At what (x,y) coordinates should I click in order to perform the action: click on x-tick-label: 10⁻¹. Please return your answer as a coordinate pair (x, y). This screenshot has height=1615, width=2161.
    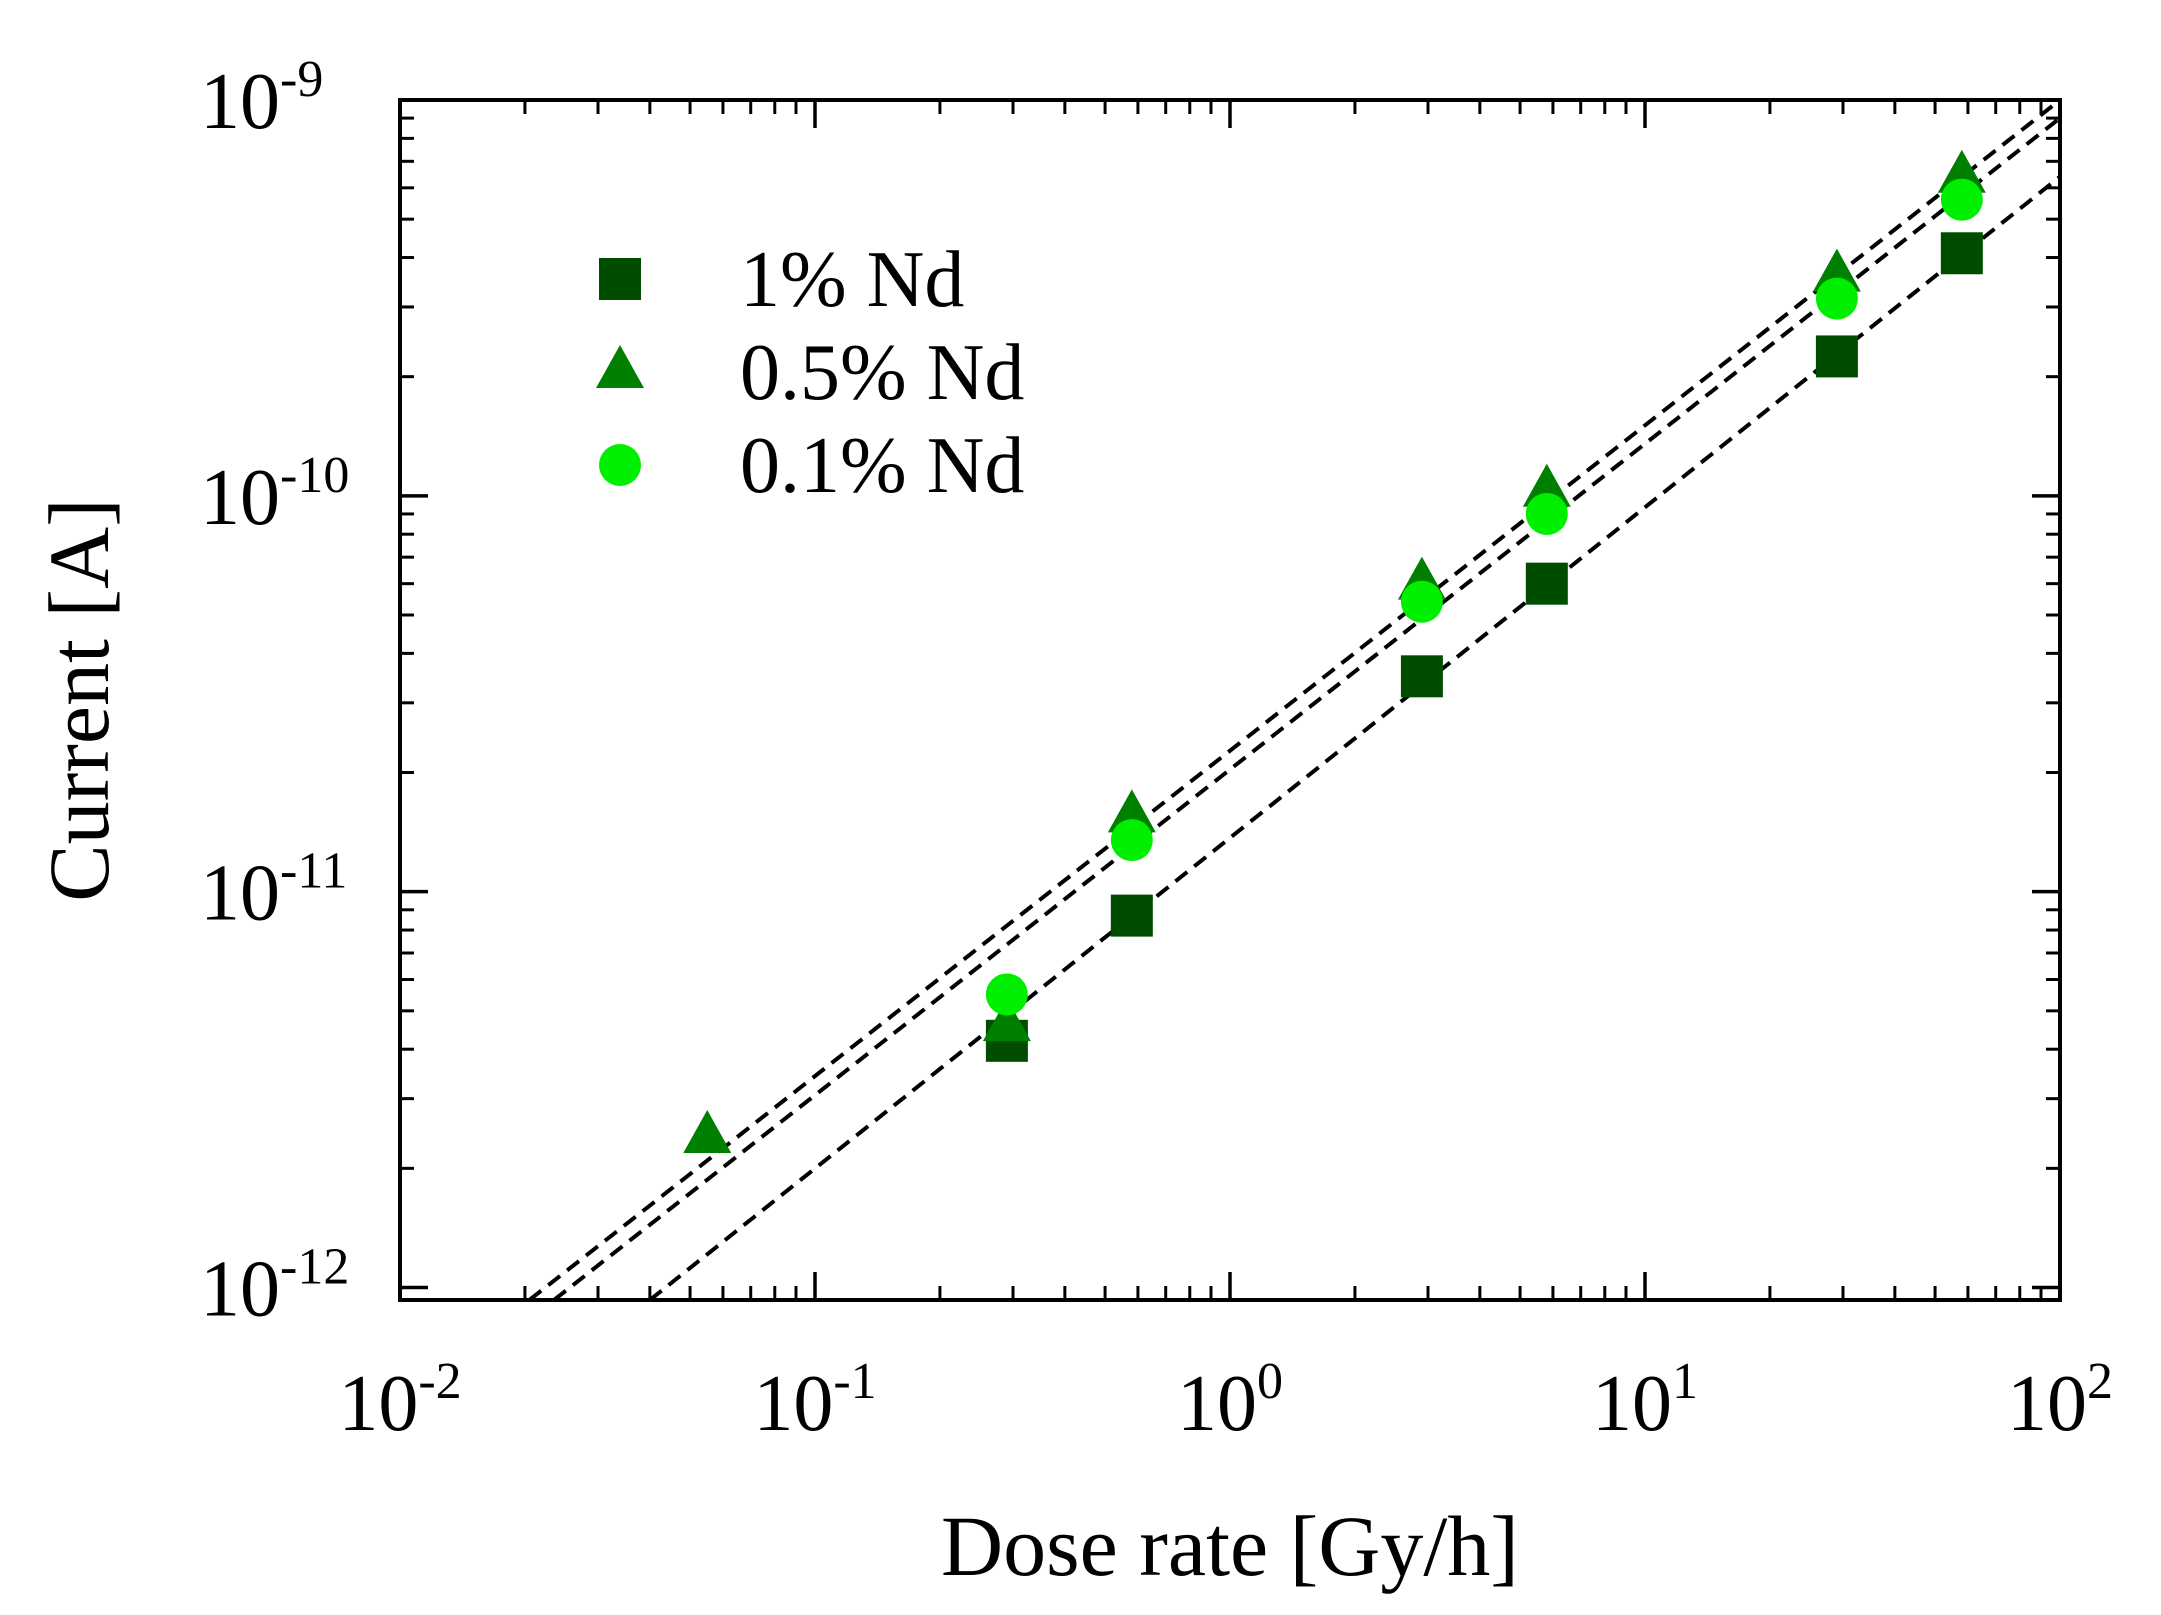
    Looking at the image, I should click on (814, 1400).